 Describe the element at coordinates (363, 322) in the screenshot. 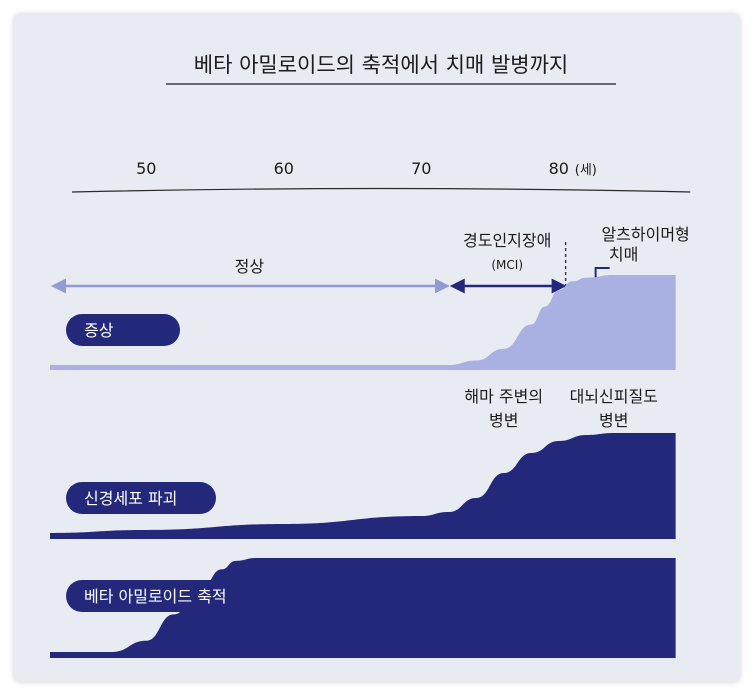

I see `series-area-symptoms` at that location.